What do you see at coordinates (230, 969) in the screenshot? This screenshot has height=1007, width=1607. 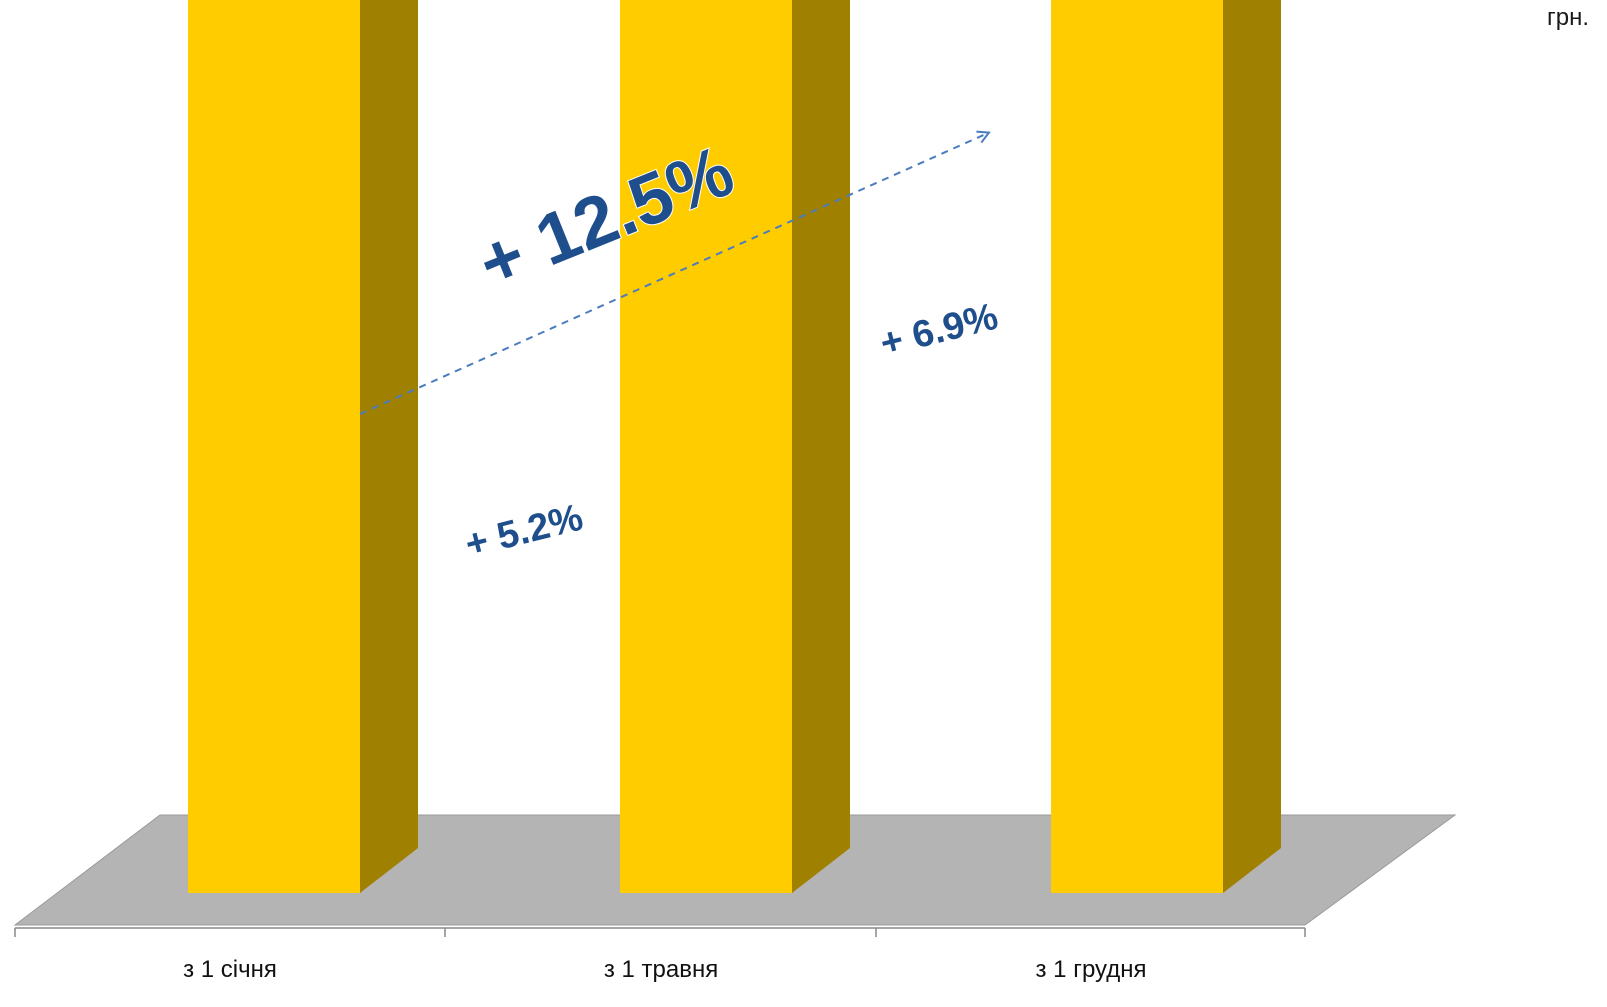 I see `x-tick-label: з 1 січня` at bounding box center [230, 969].